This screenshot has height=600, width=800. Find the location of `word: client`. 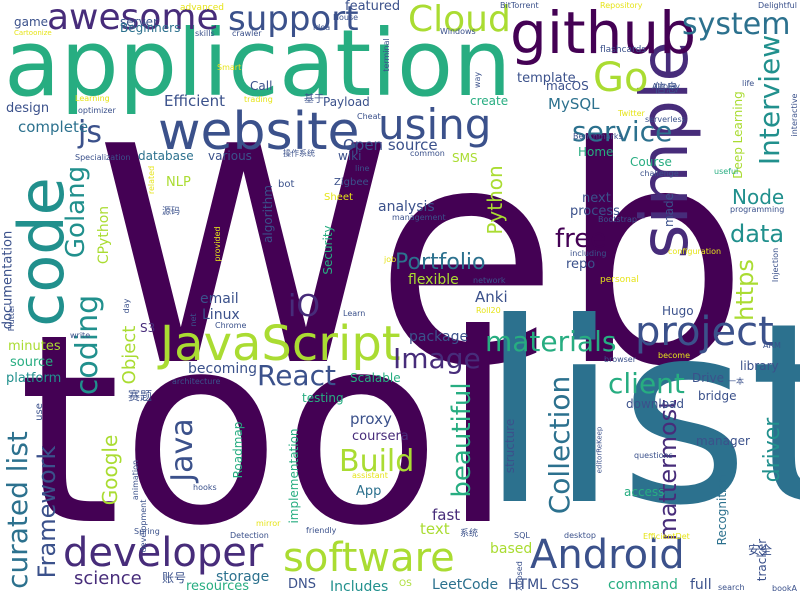

word: client is located at coordinates (646, 383).